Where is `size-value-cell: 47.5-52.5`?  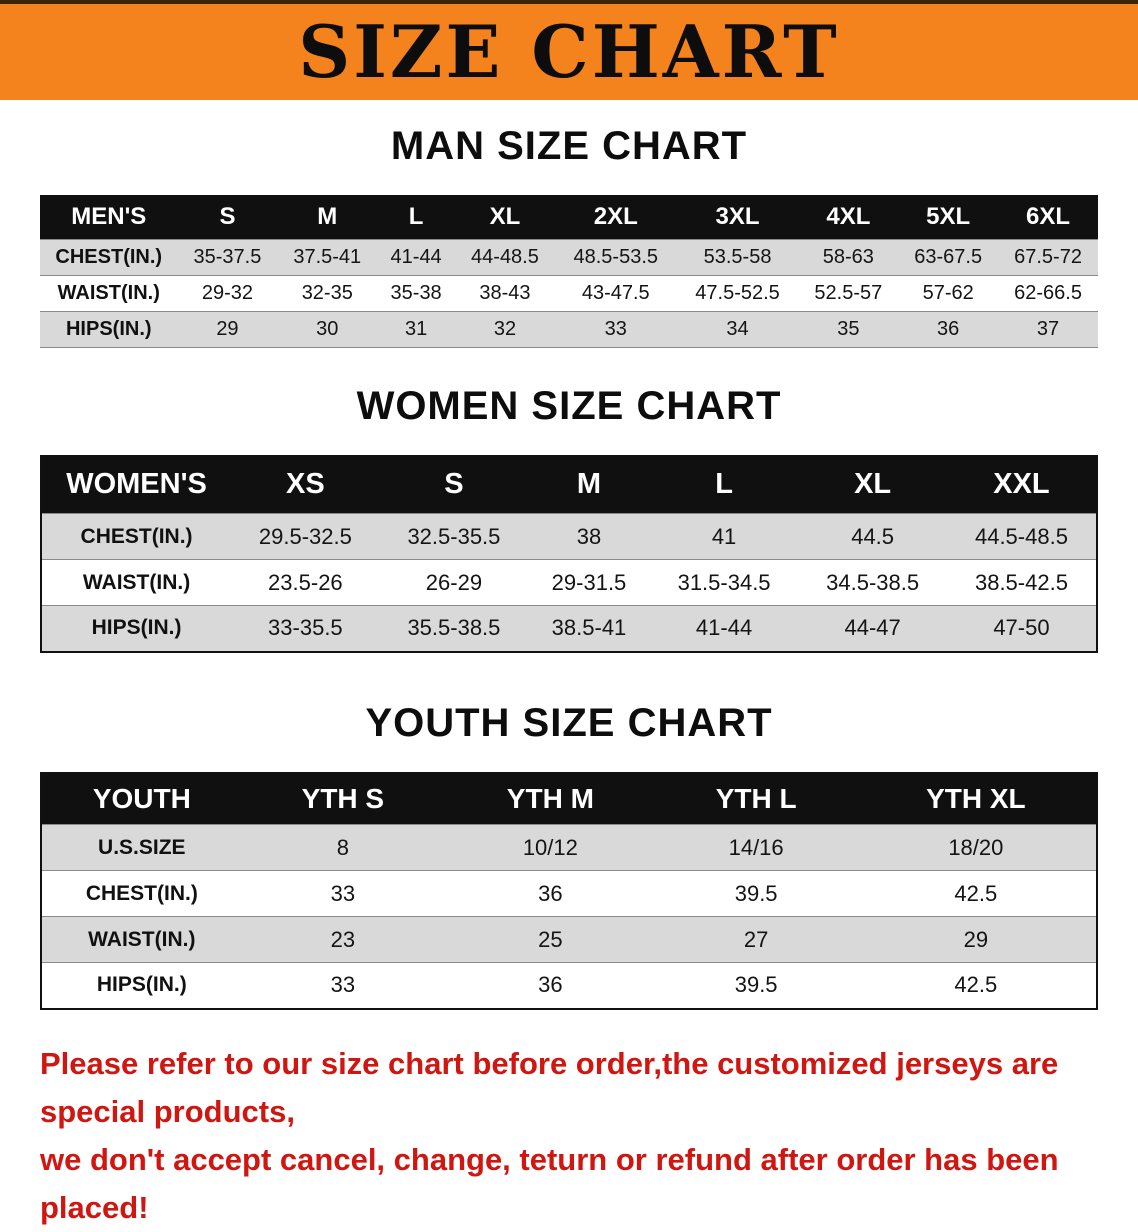 size-value-cell: 47.5-52.5 is located at coordinates (737, 293).